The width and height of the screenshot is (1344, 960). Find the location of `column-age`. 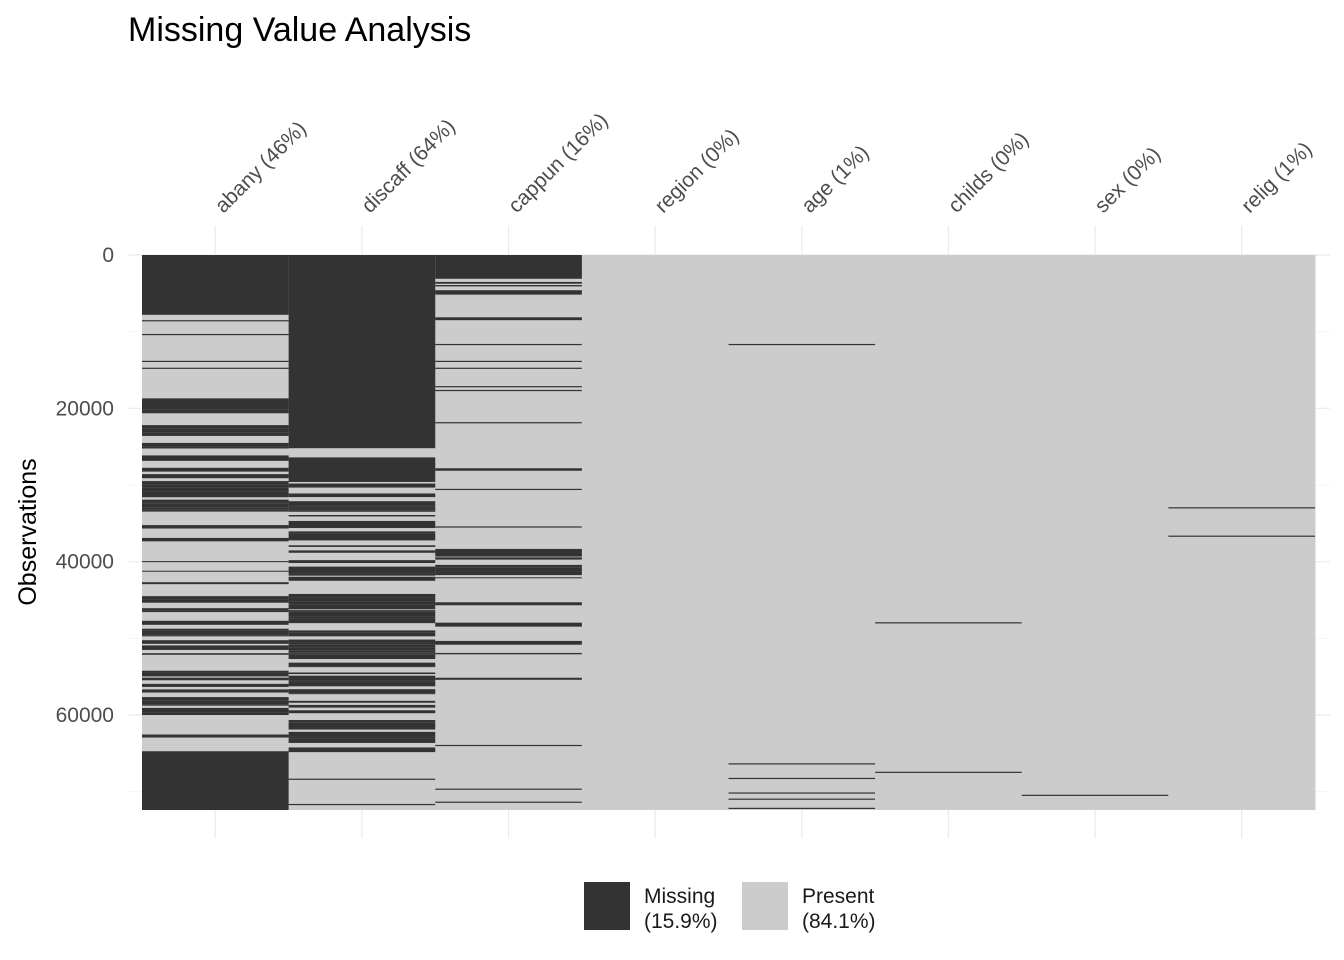

column-age is located at coordinates (802, 532).